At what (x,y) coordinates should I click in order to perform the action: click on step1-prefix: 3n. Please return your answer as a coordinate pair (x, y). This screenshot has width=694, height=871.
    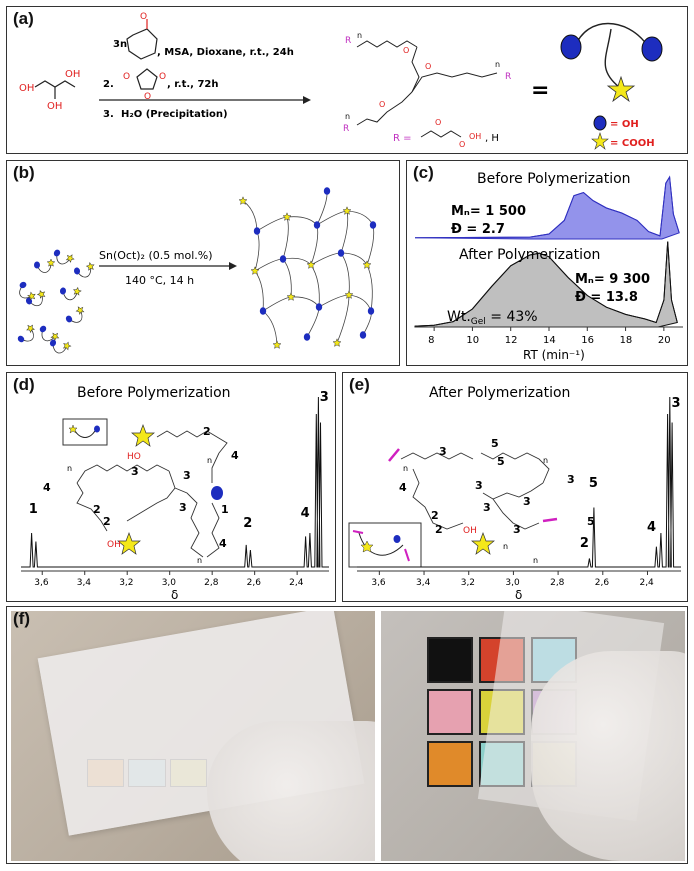
    Looking at the image, I should click on (120, 44).